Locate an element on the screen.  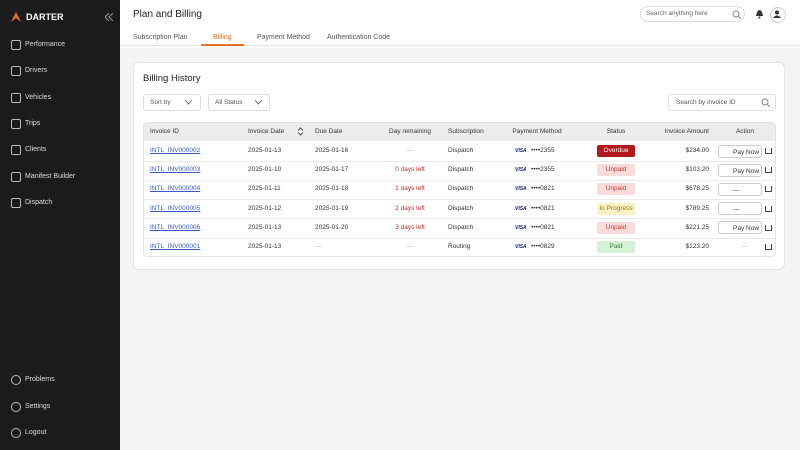
nav-item: Manifest Builder is located at coordinates (50, 176).